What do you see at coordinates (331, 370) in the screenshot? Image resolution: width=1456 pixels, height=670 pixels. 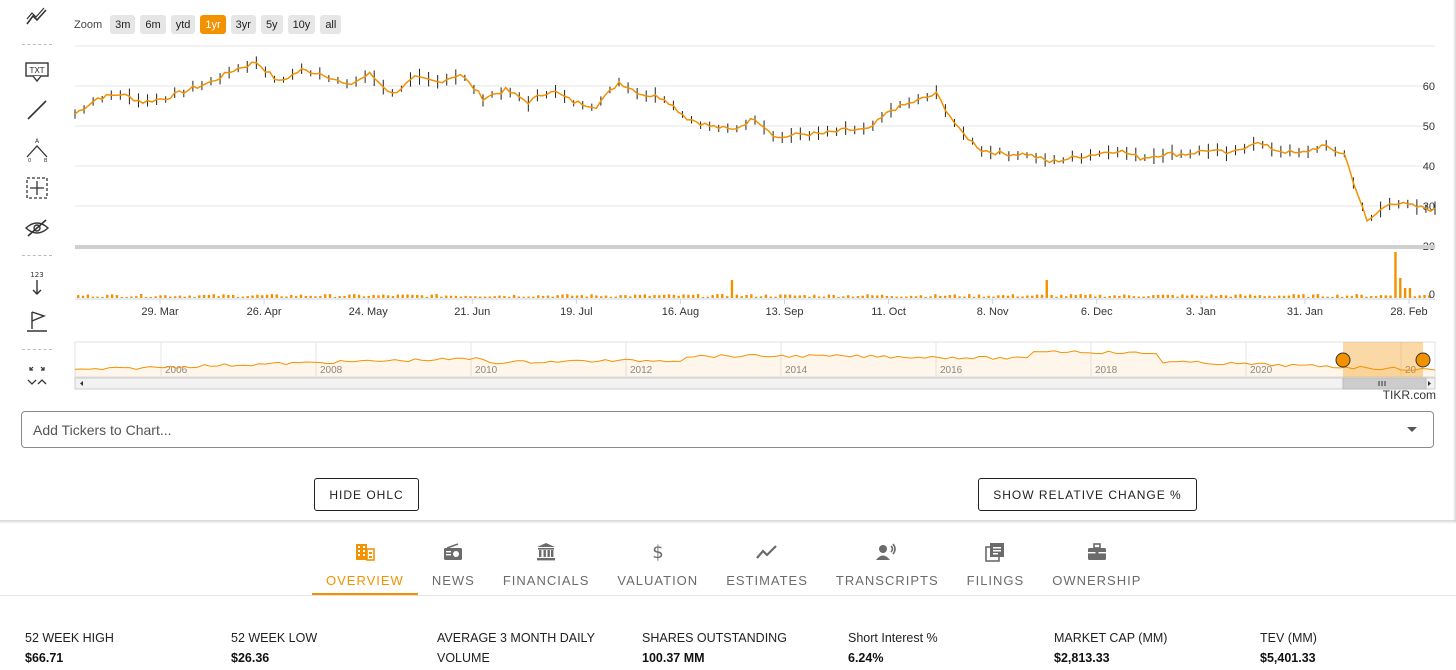 I see `navigator-year-label: 2008` at bounding box center [331, 370].